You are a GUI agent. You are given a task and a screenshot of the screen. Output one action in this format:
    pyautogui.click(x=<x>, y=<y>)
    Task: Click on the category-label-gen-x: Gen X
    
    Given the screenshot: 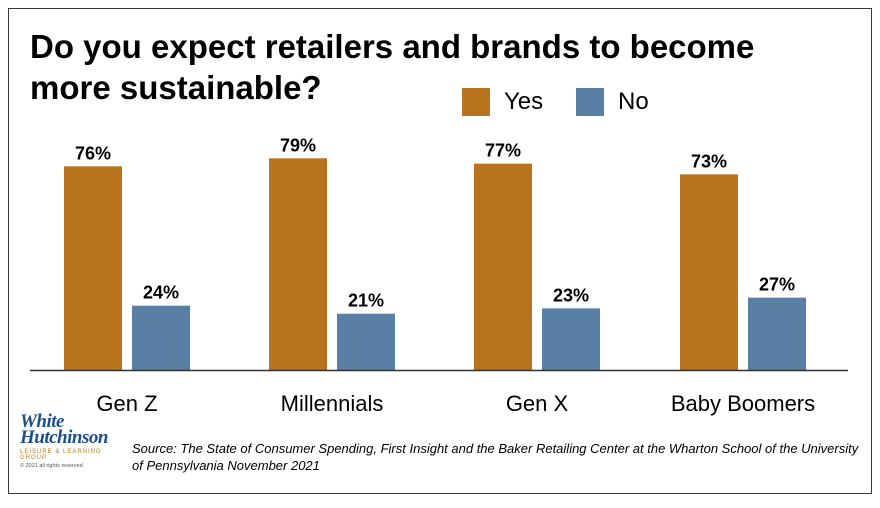 What is the action you would take?
    pyautogui.click(x=537, y=403)
    